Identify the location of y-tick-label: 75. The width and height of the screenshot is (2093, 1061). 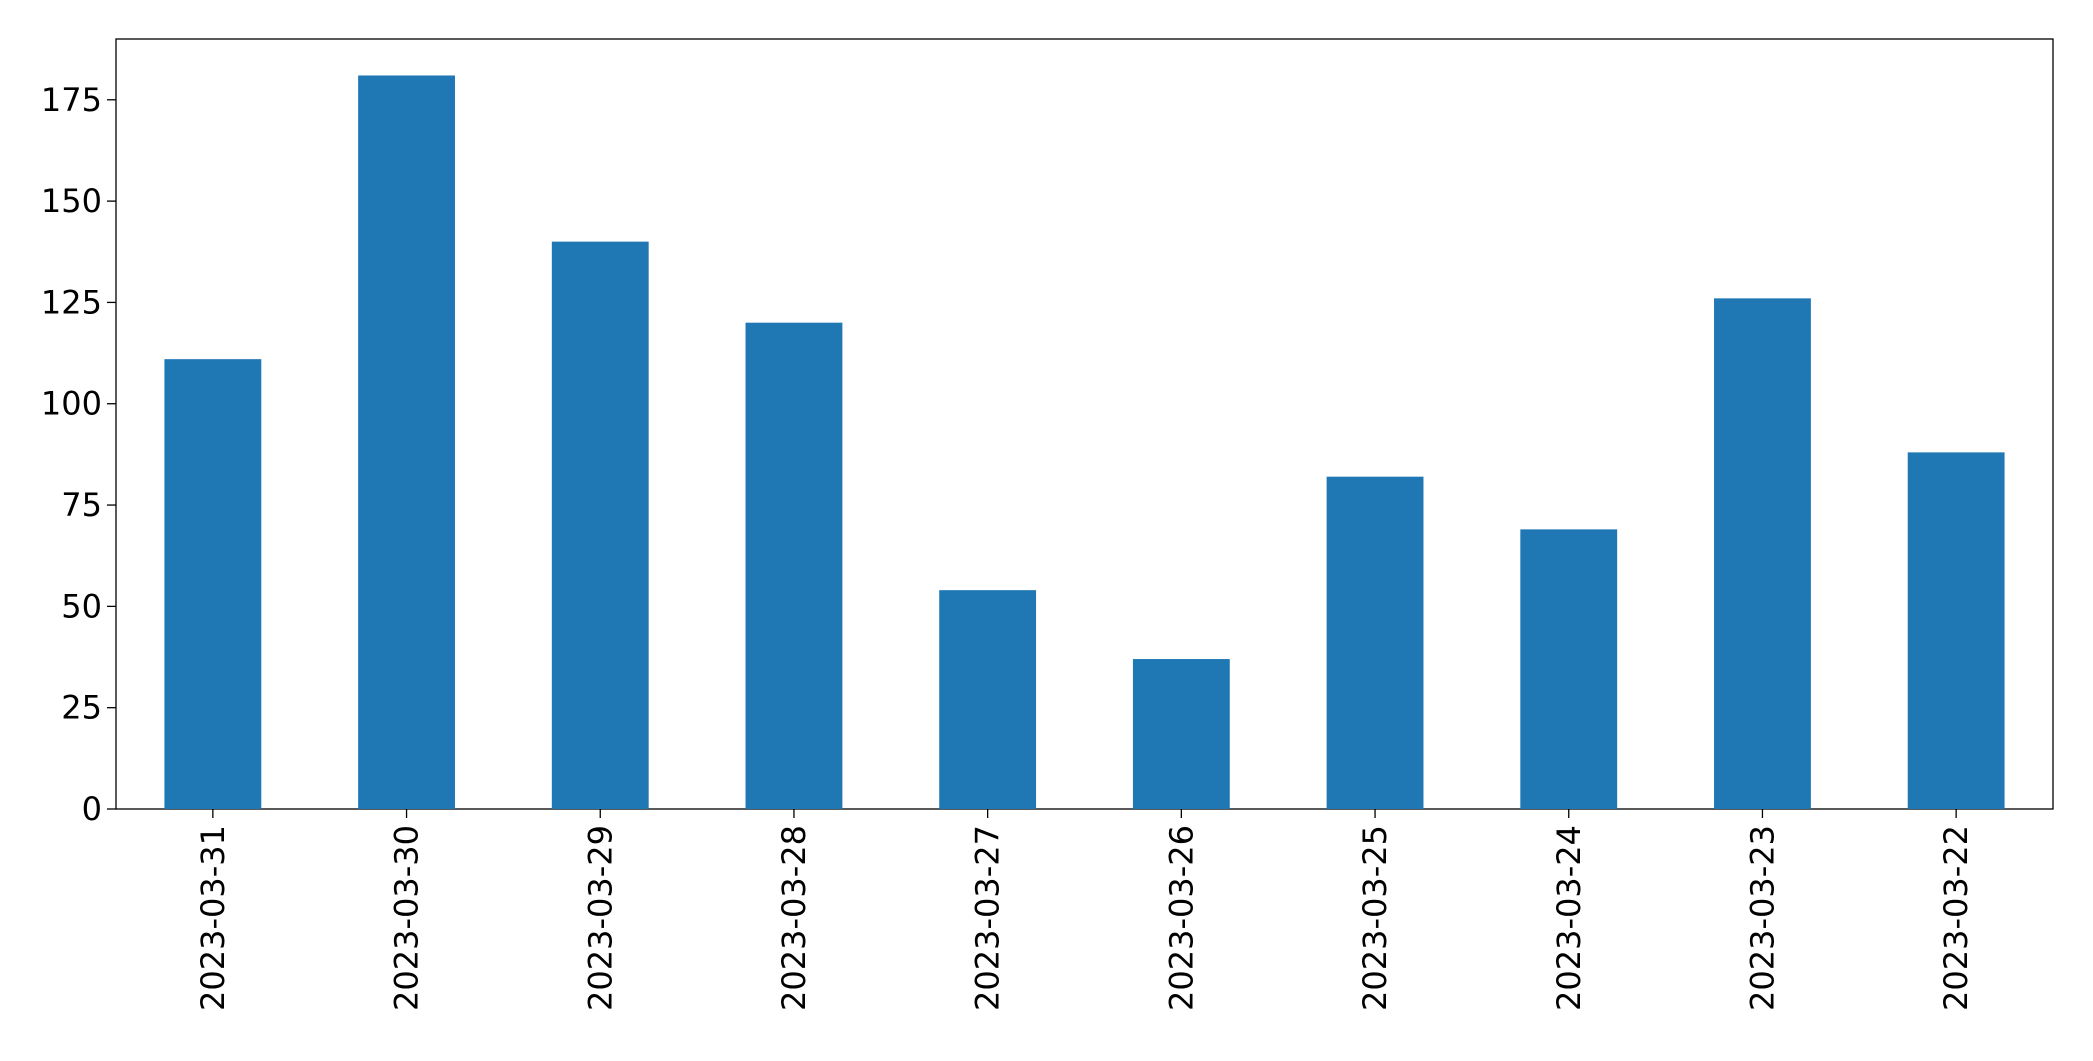
(81, 505).